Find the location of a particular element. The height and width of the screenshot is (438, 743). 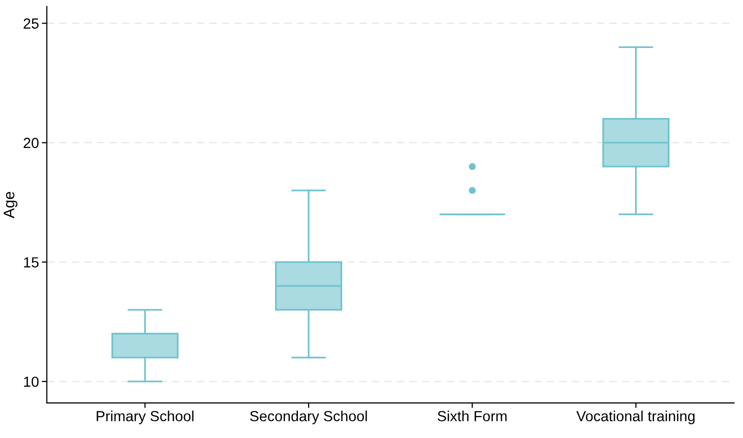

y-tick-label: 25 is located at coordinates (31, 23).